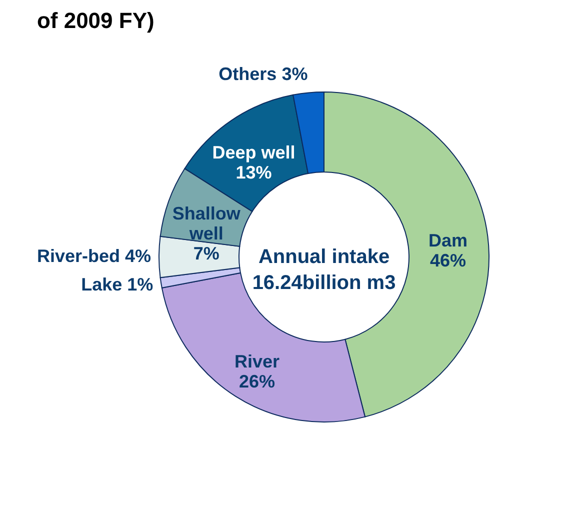 The image size is (572, 506). Describe the element at coordinates (254, 152) in the screenshot. I see `slice-label: Deep well` at that location.